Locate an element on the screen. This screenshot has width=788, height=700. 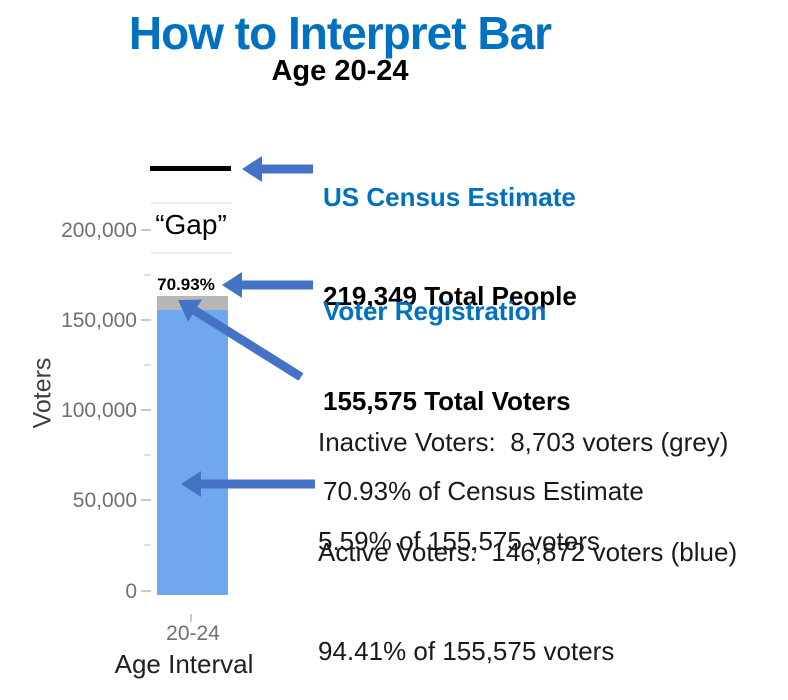
census-estimate-line is located at coordinates (190, 168).